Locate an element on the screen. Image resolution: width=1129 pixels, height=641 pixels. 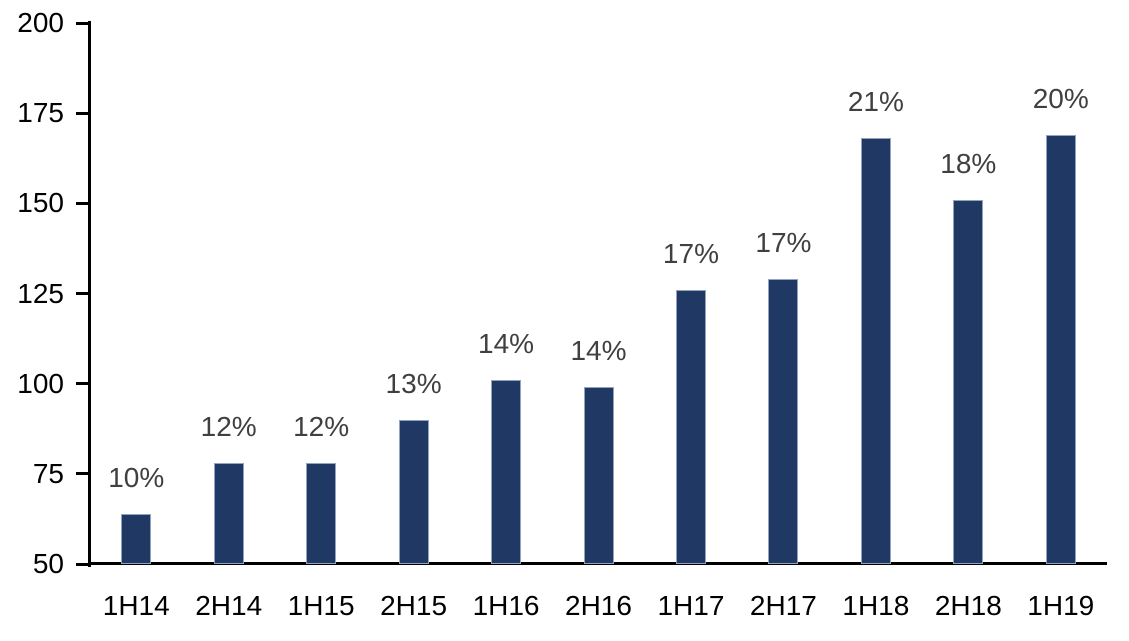
bar-value-label: 13% is located at coordinates (413, 383).